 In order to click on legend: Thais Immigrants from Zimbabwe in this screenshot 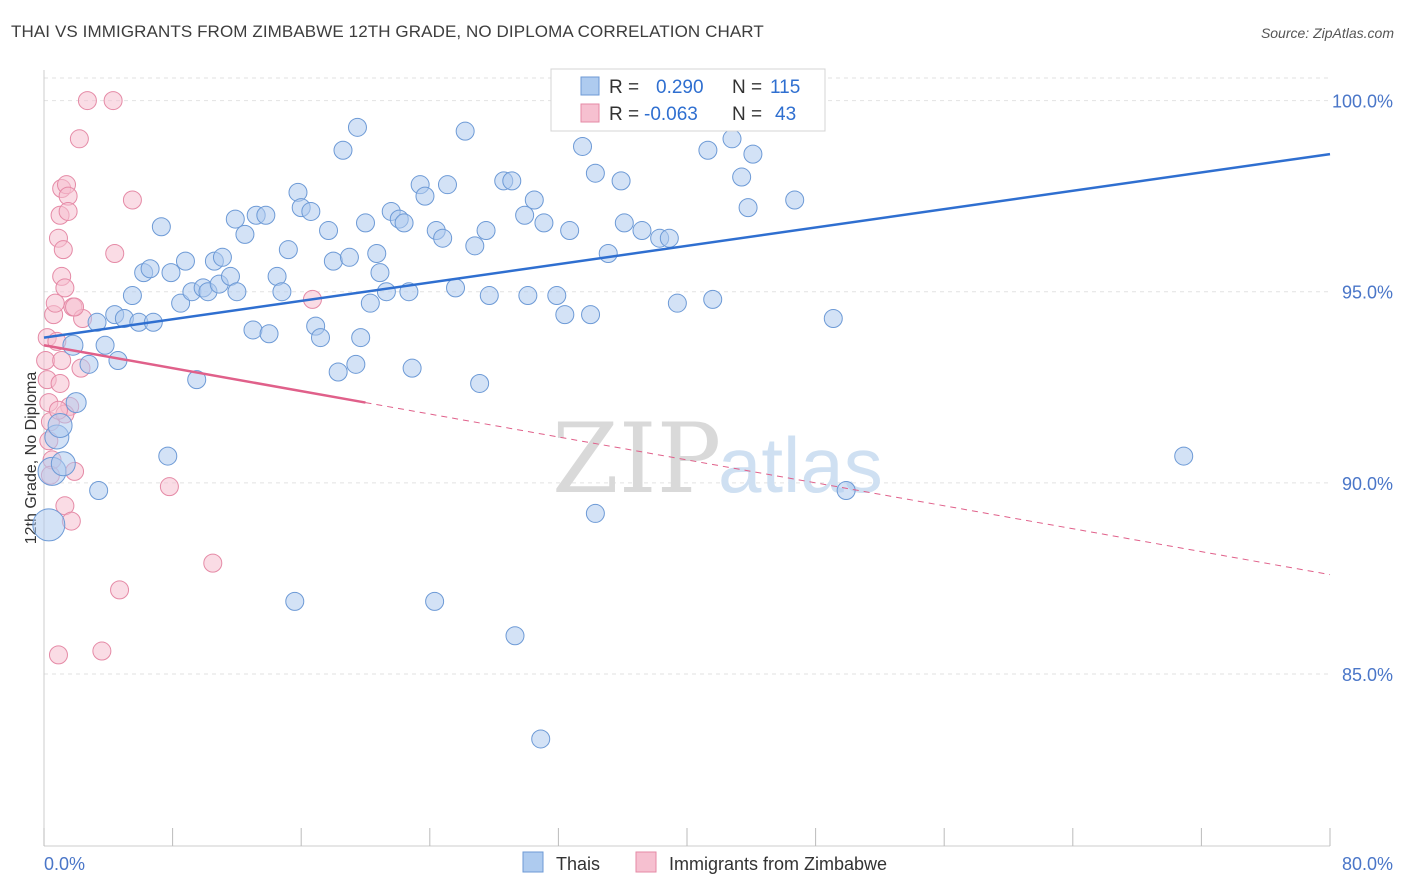, I will do `click(704, 862)`.